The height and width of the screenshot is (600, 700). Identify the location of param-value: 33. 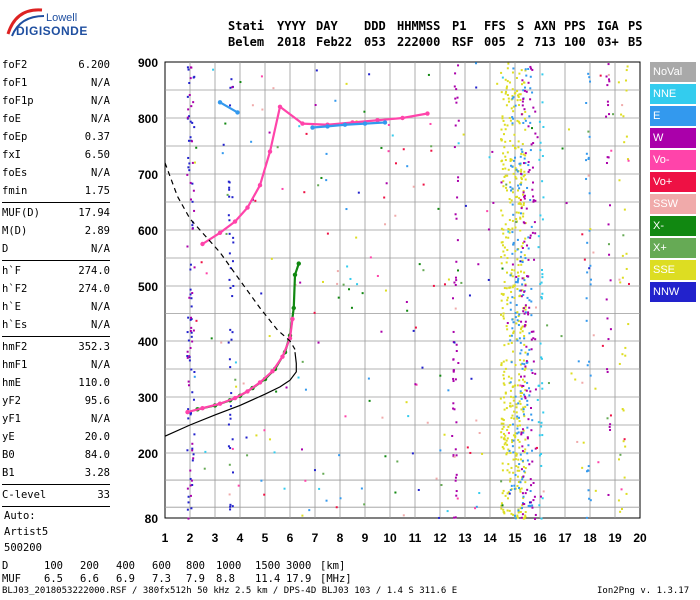
(103, 495).